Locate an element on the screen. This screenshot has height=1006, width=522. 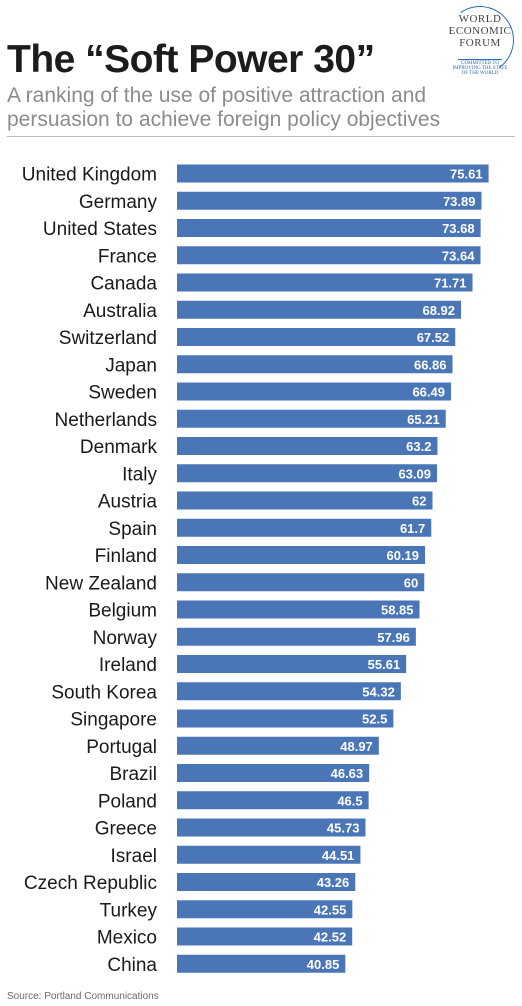
value-label-australia: 68.92 is located at coordinates (438, 310).